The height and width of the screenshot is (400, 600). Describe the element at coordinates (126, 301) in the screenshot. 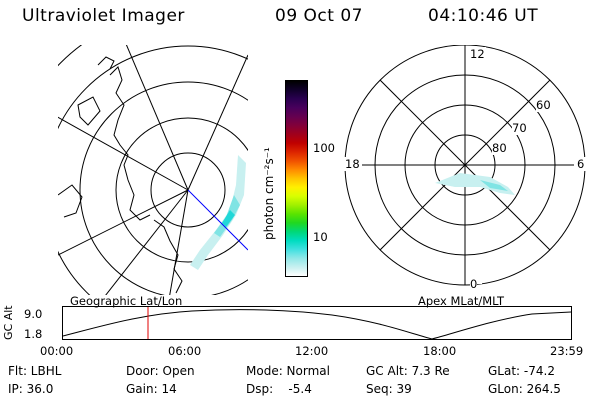

I see `geographic-map-label: Geographic Lat/Lon` at that location.